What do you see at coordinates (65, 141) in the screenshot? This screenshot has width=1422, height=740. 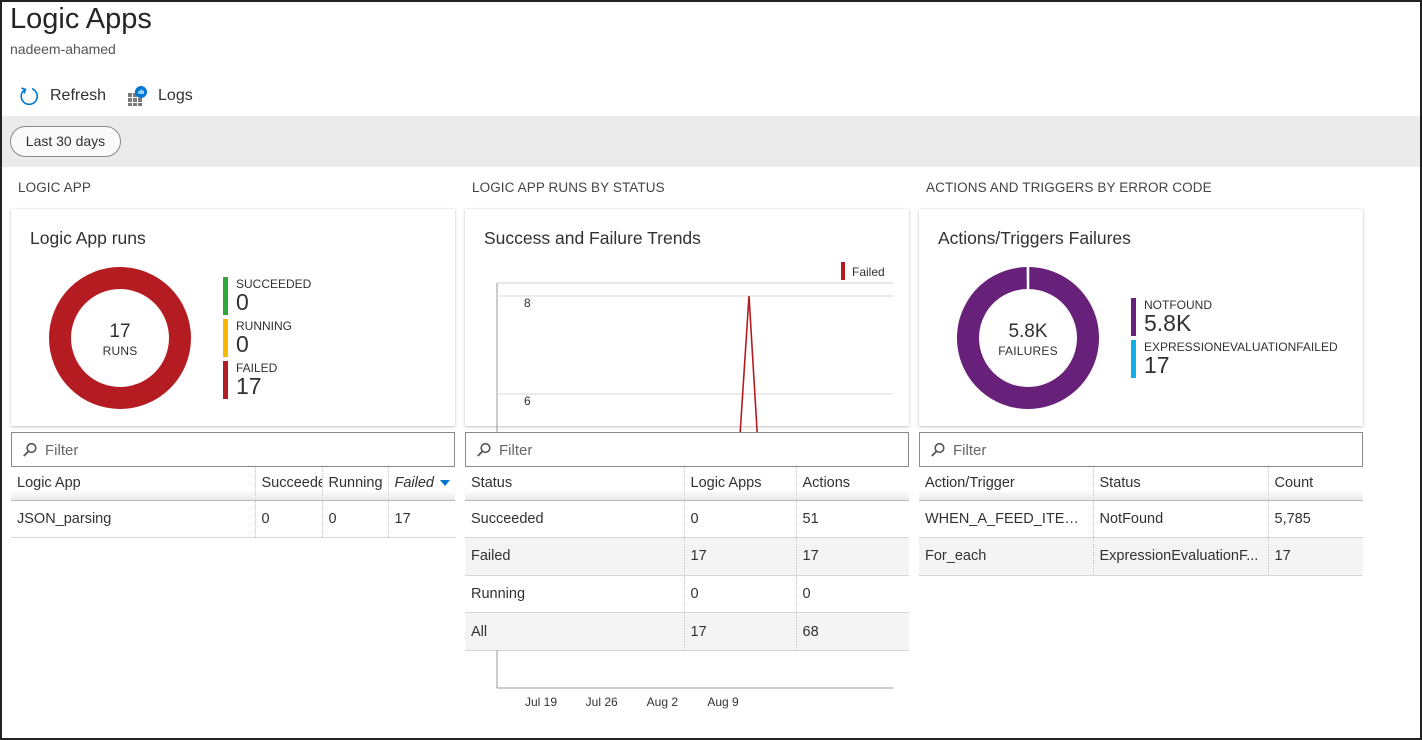 I see `time-range-pill: Last 30 days` at bounding box center [65, 141].